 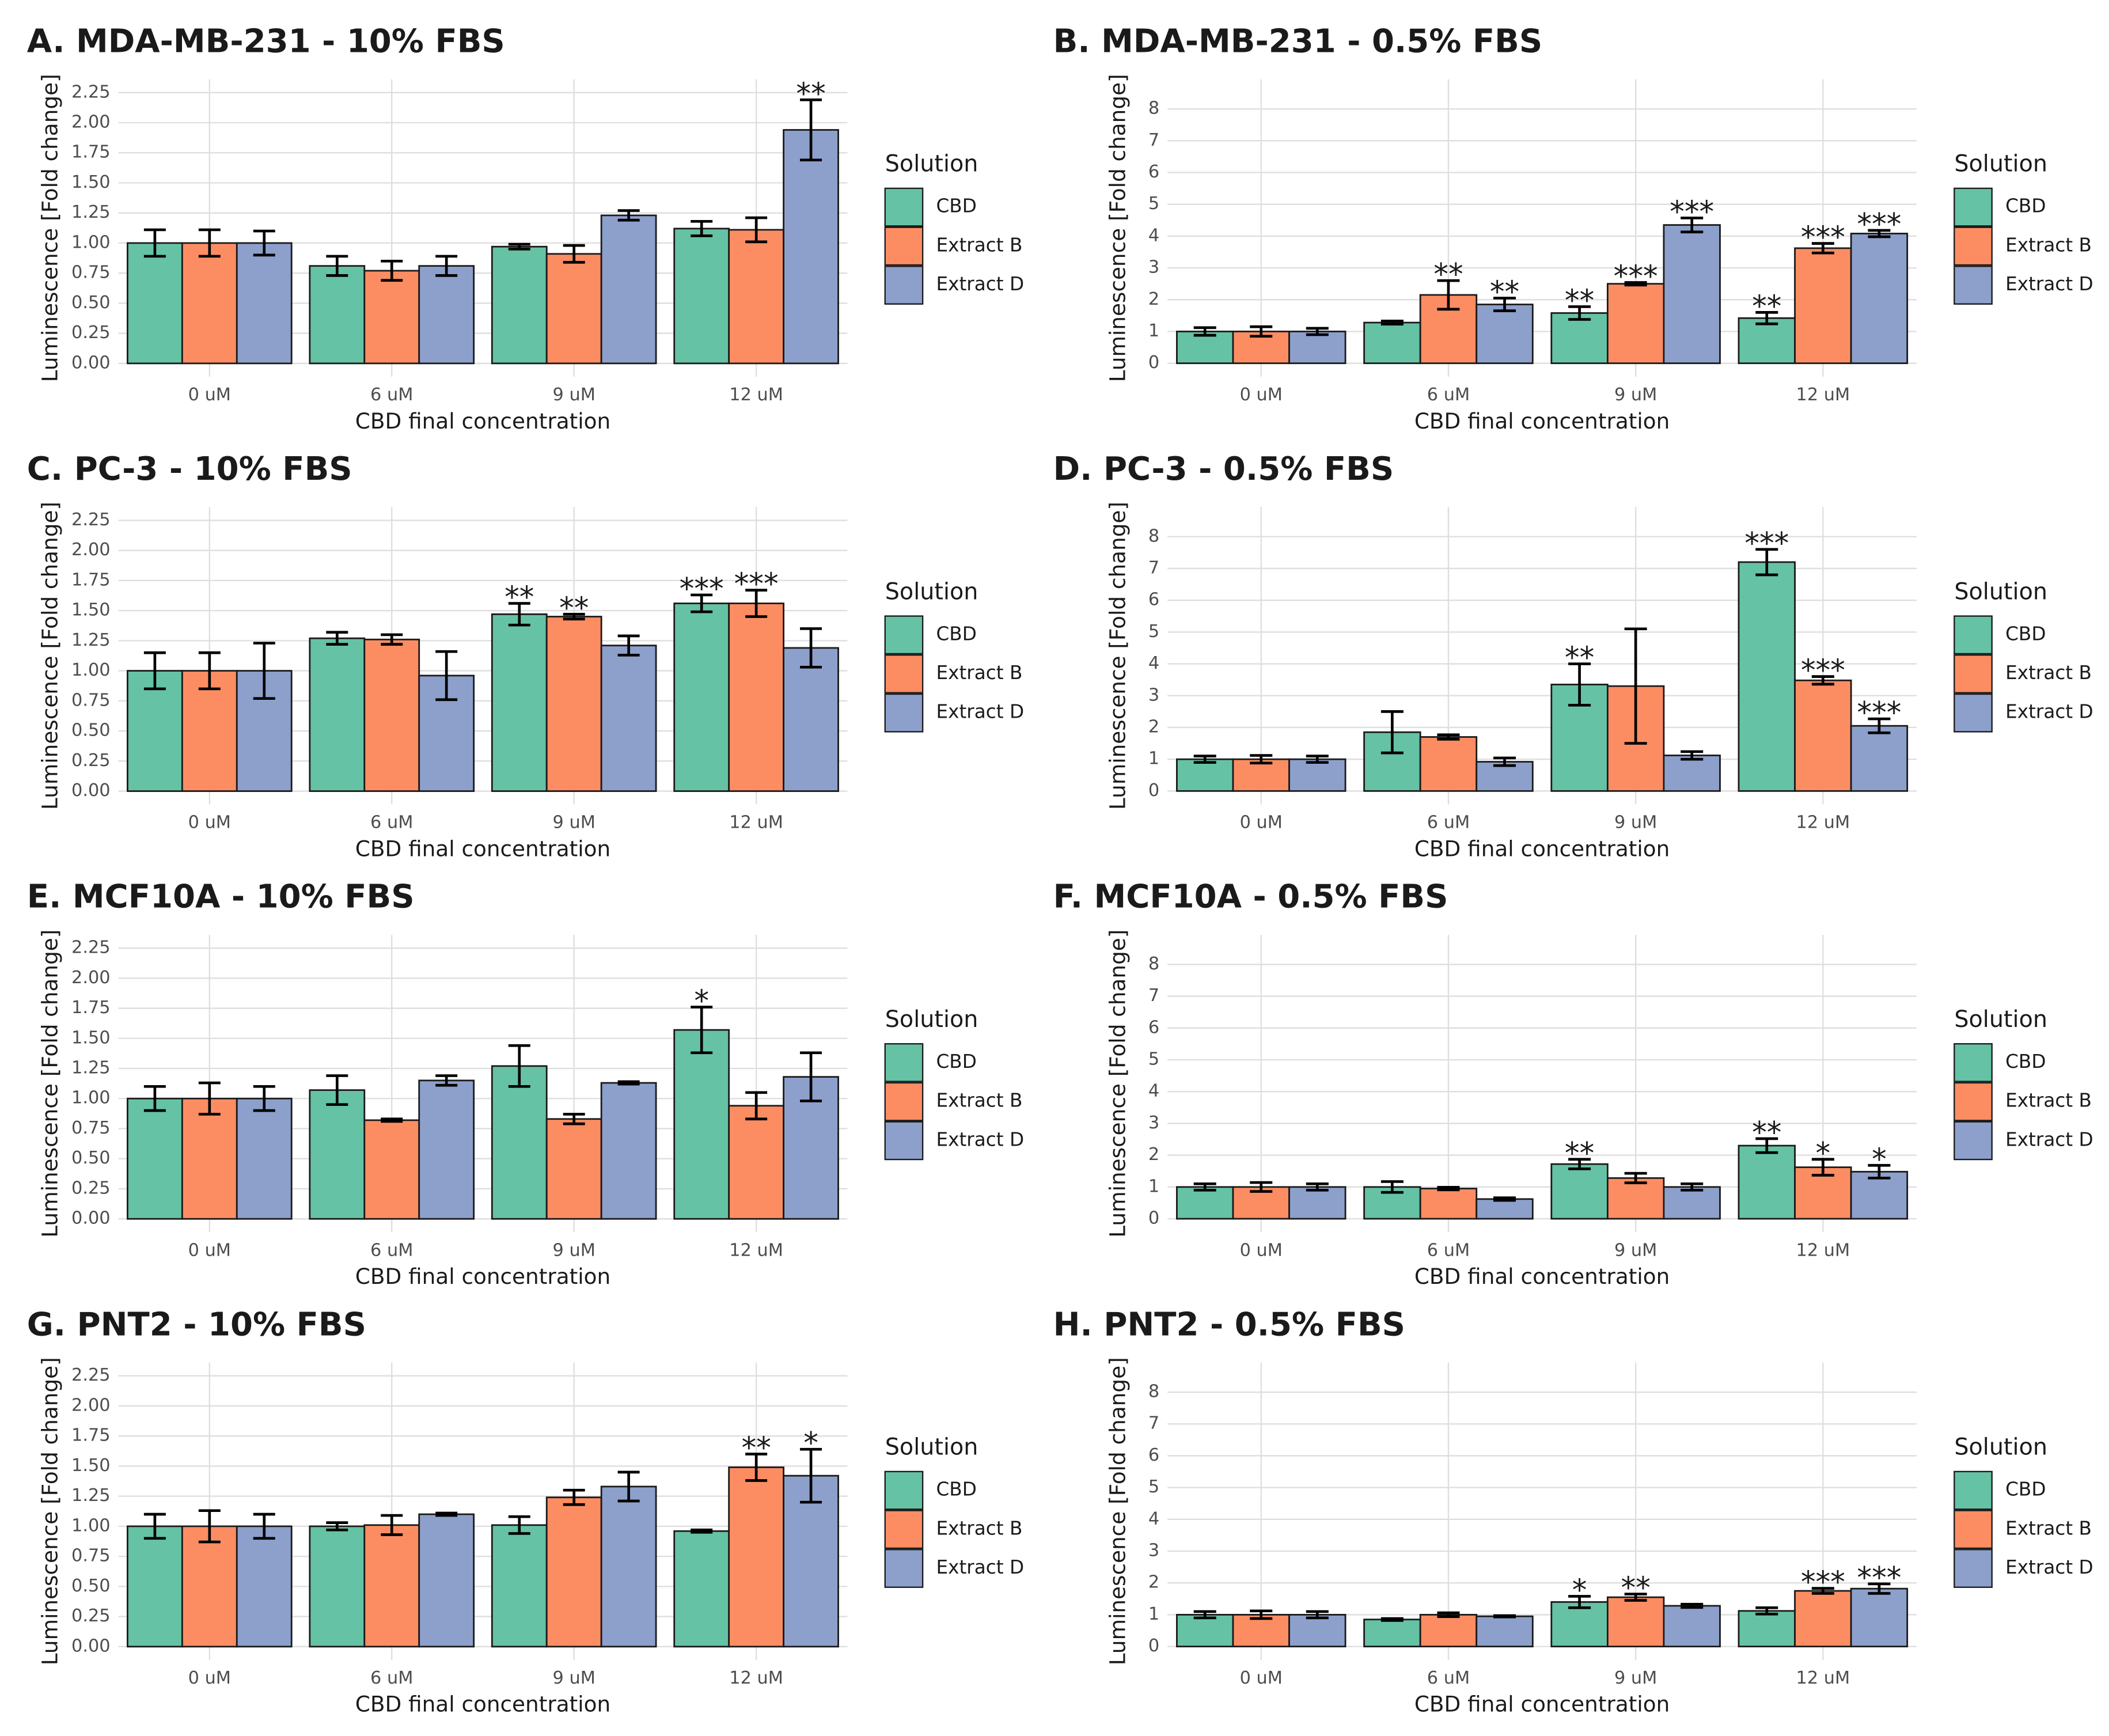 I want to click on y-tick-label: 2.00, so click(x=91, y=978).